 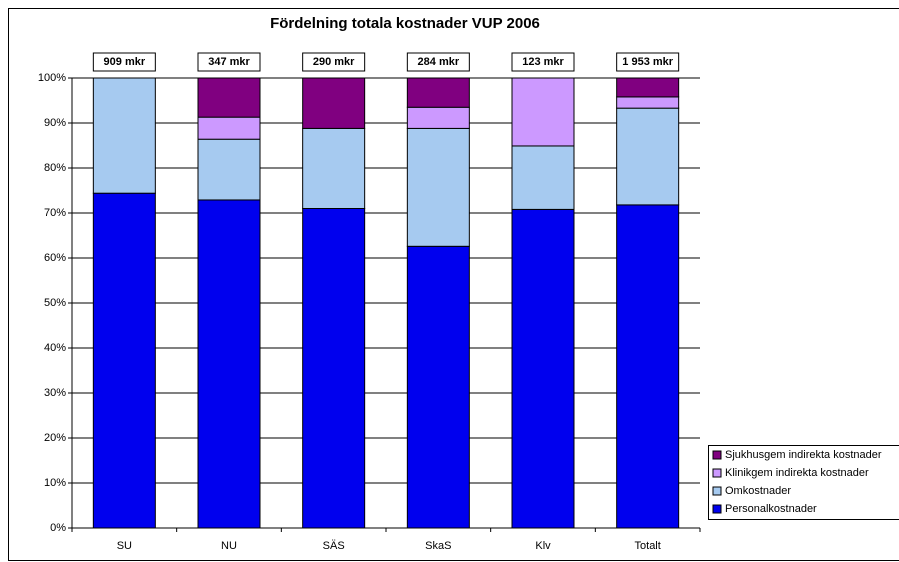 What do you see at coordinates (803, 482) in the screenshot?
I see `legend-box` at bounding box center [803, 482].